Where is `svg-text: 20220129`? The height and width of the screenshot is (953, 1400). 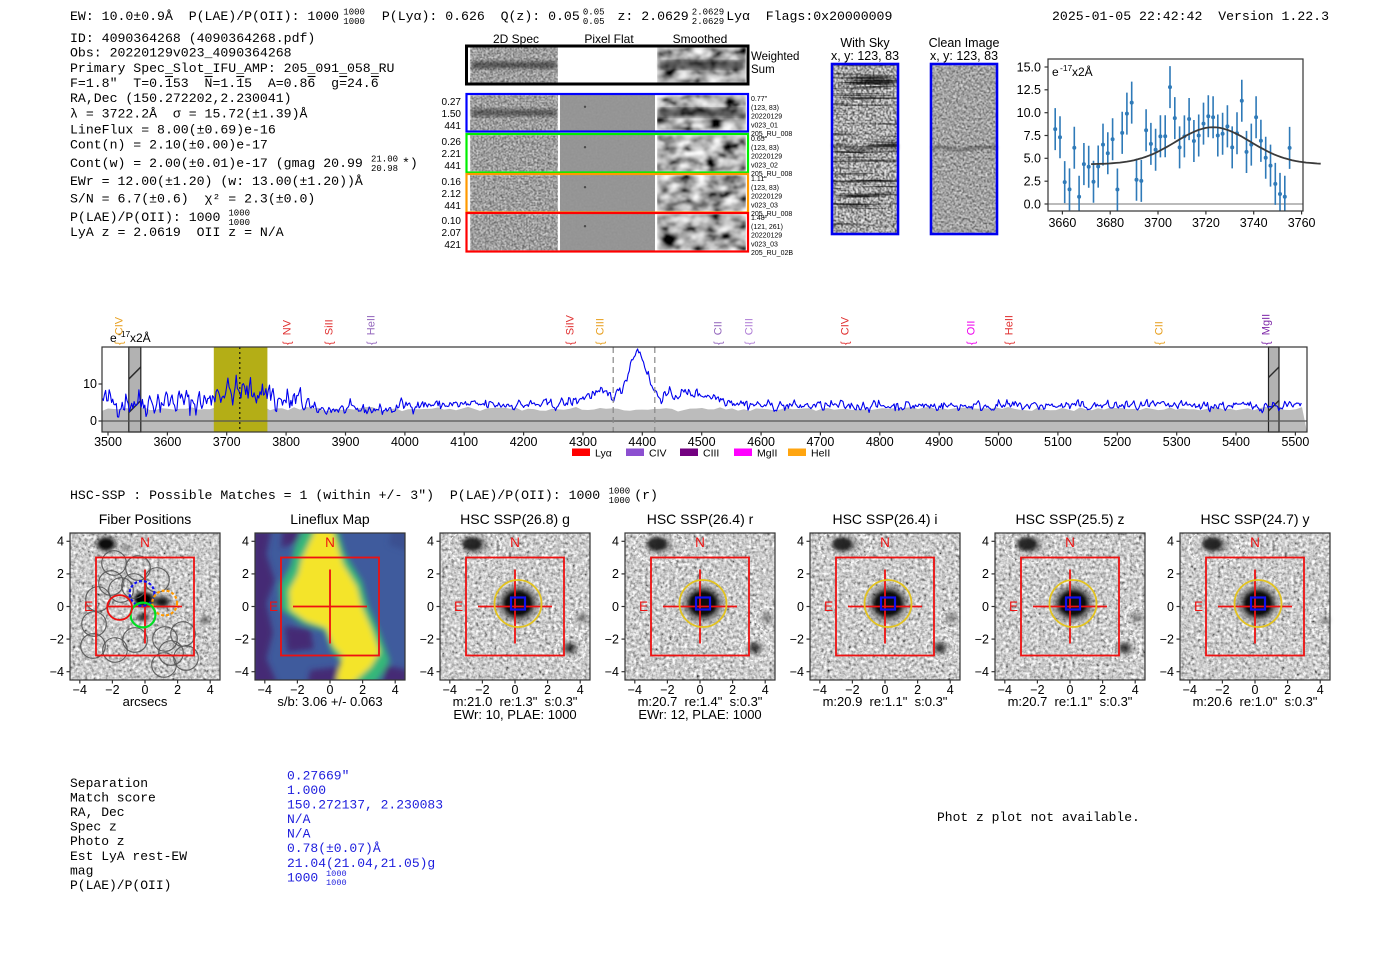 svg-text: 20220129 is located at coordinates (766, 157).